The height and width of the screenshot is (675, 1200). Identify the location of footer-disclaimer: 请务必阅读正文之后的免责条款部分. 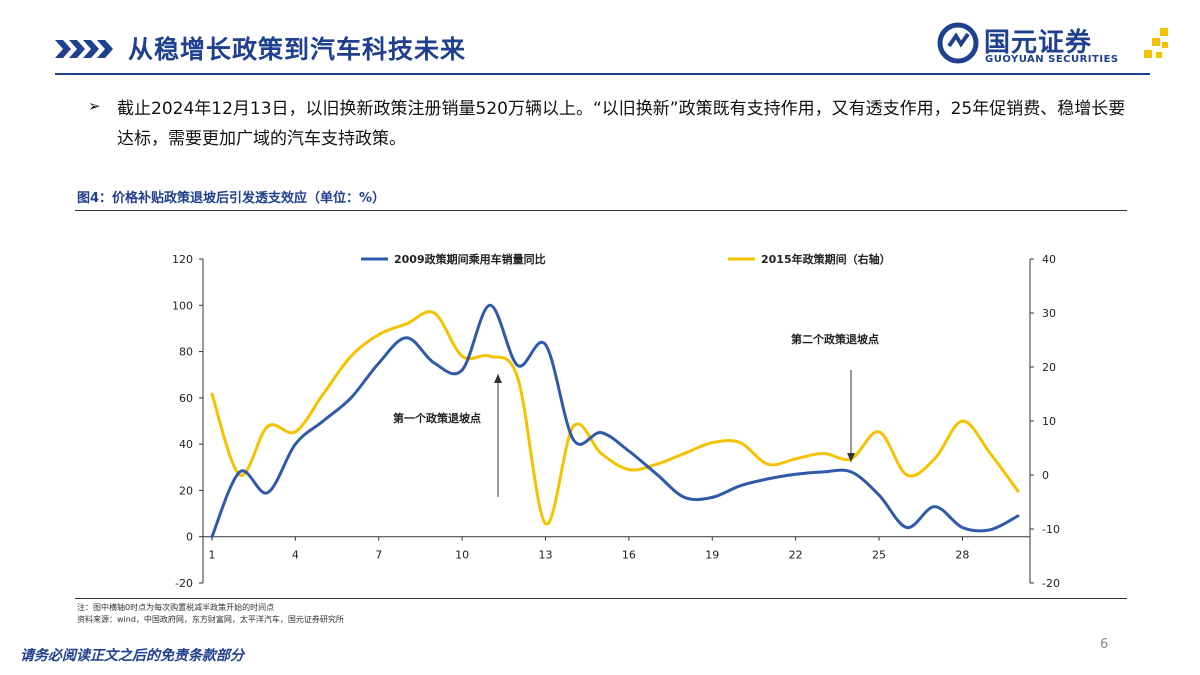
(132, 656).